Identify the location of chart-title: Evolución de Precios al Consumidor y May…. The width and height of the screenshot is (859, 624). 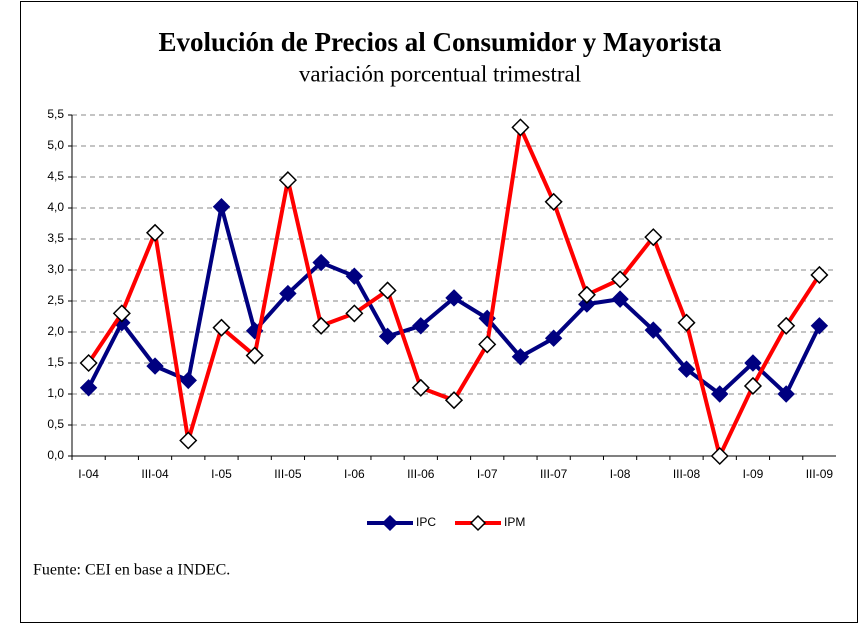
(440, 42).